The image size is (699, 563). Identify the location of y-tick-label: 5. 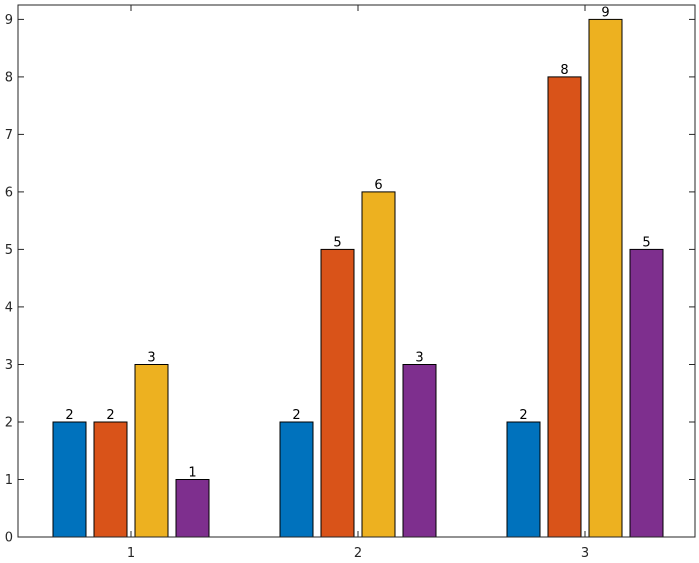
(9, 250).